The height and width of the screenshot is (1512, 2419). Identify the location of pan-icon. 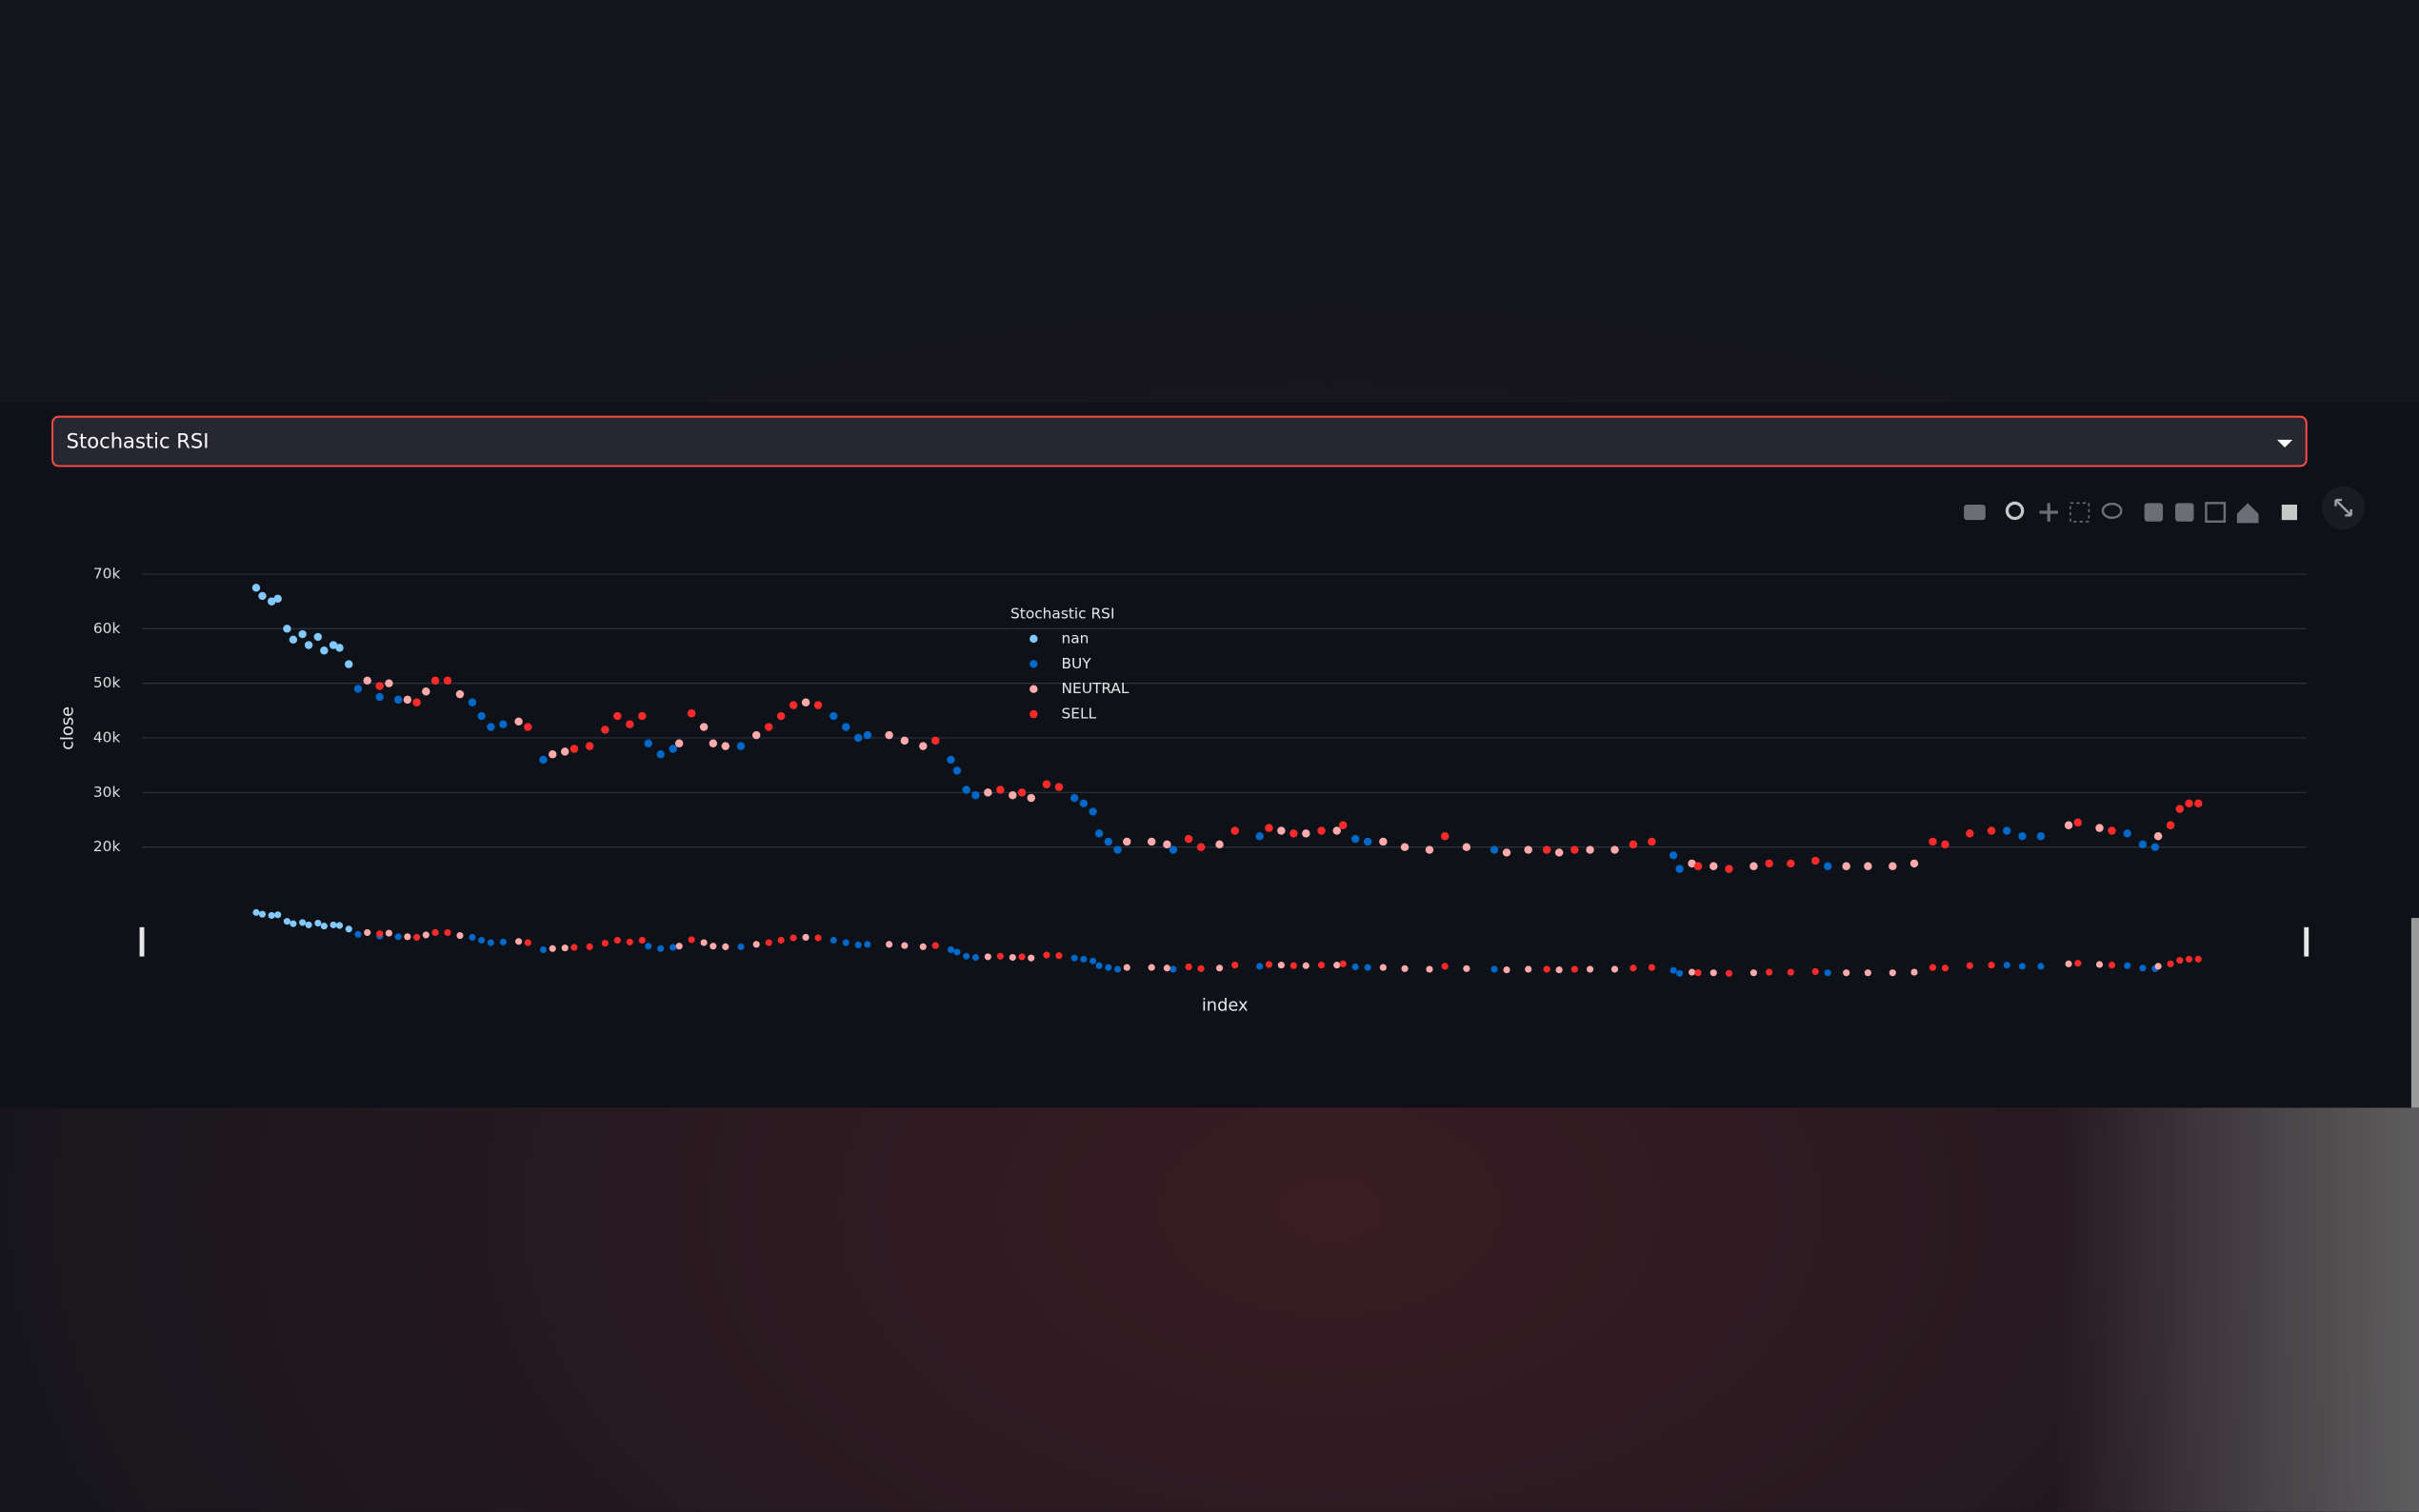
(2048, 512).